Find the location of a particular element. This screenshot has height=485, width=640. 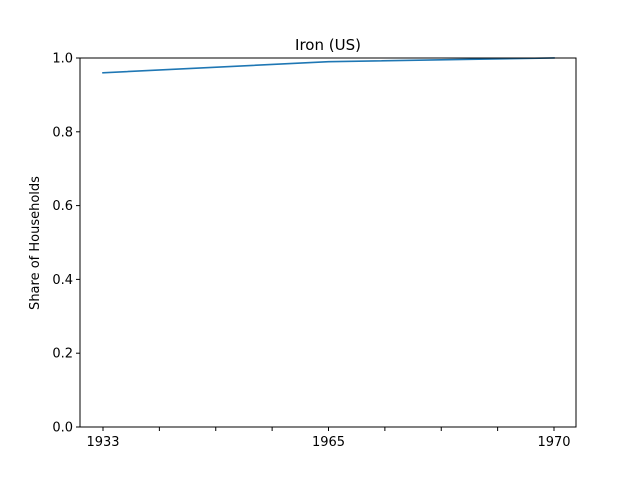

y-axis-label: Share of Households is located at coordinates (35, 243).